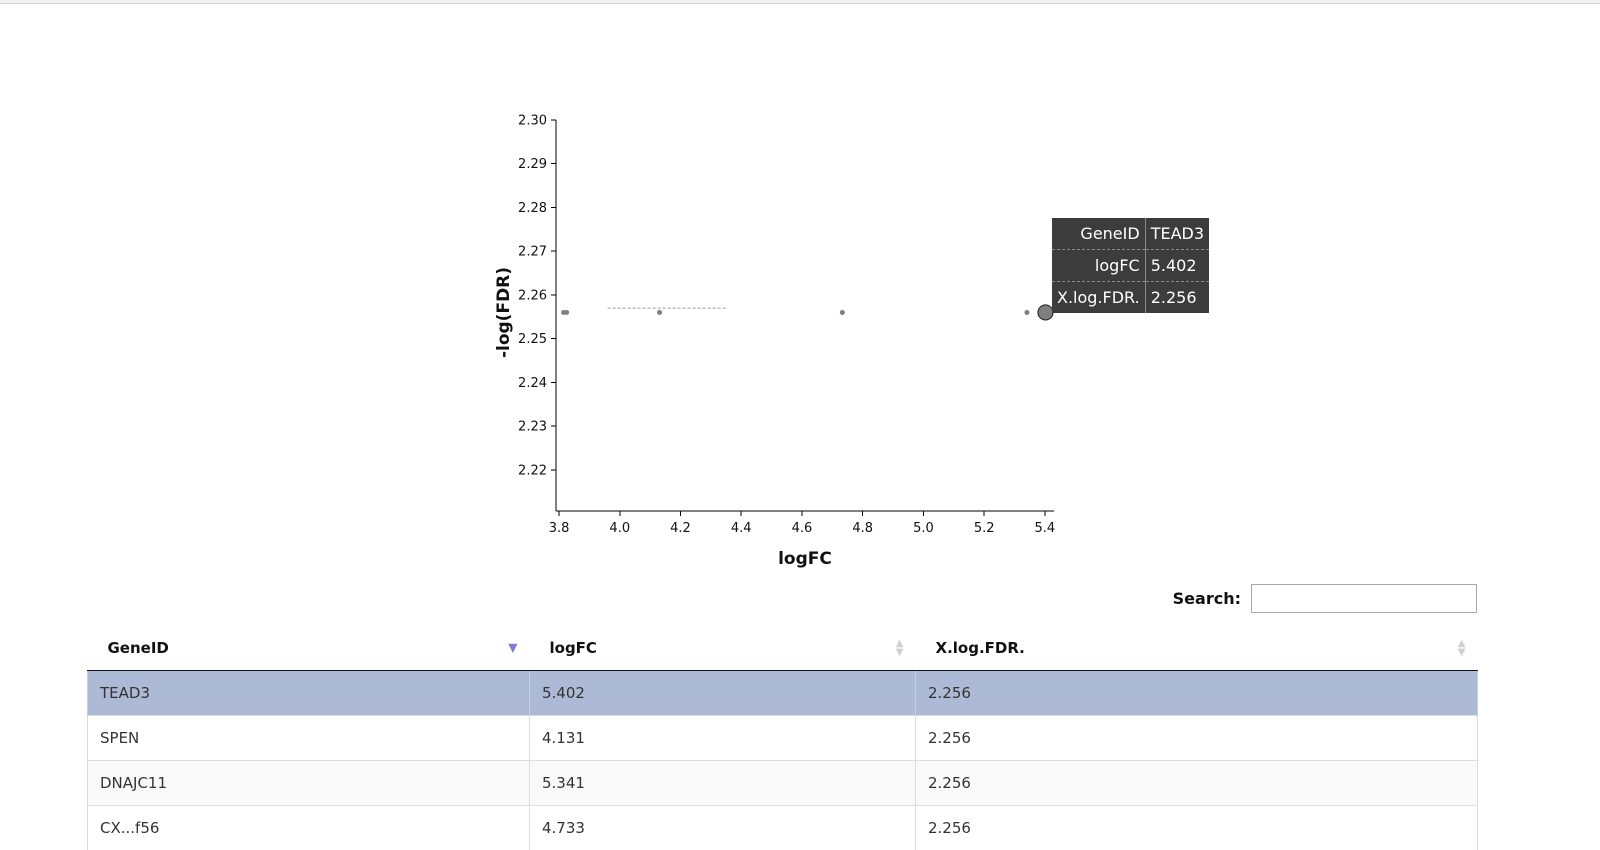 The height and width of the screenshot is (850, 1600). What do you see at coordinates (532, 252) in the screenshot?
I see `y-tick-label: 2.27` at bounding box center [532, 252].